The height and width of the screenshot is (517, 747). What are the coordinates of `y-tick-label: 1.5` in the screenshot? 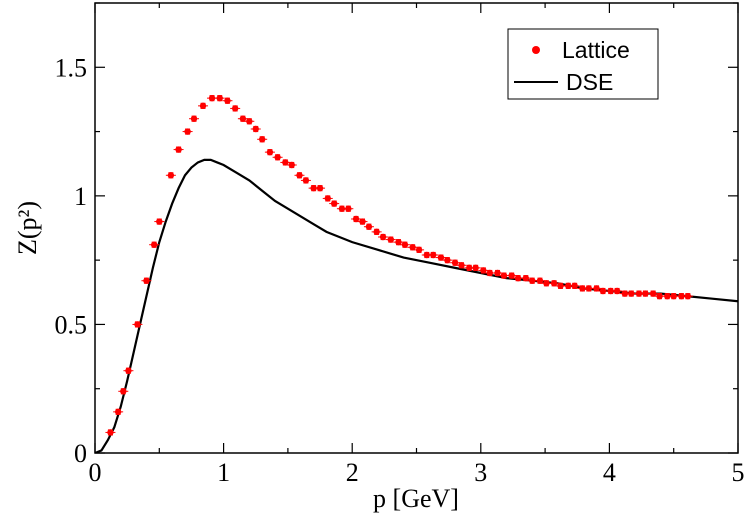 It's located at (71, 67).